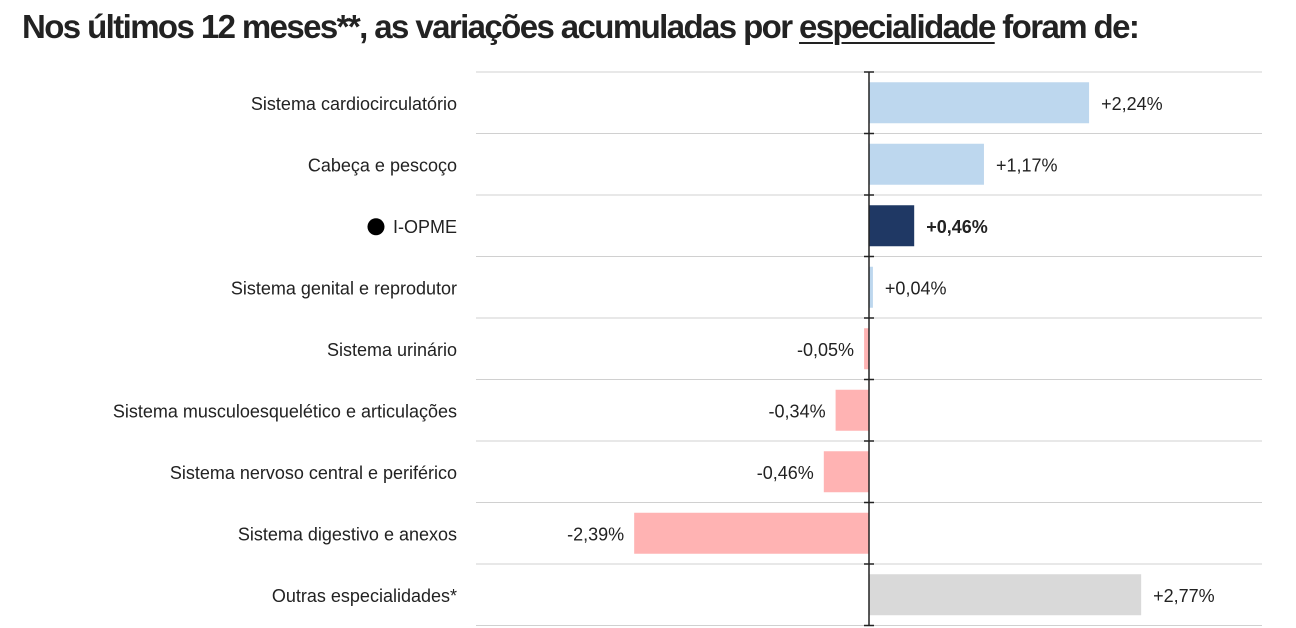 The width and height of the screenshot is (1296, 628). What do you see at coordinates (957, 227) in the screenshot?
I see `value-label: +0,46%` at bounding box center [957, 227].